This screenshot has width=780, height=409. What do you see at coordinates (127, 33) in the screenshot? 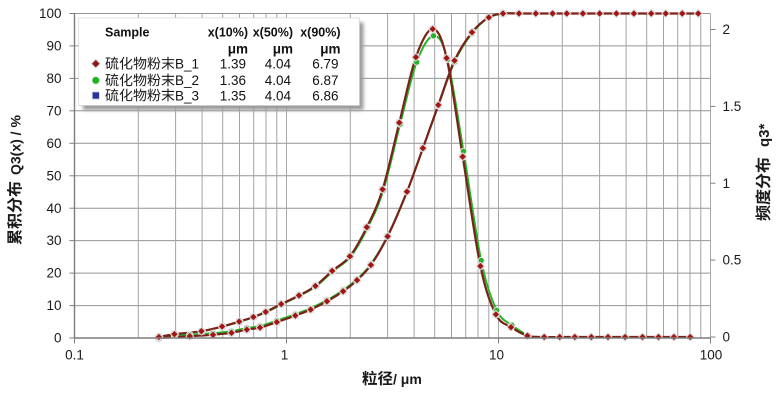
I see `svg-text: Sample` at bounding box center [127, 33].